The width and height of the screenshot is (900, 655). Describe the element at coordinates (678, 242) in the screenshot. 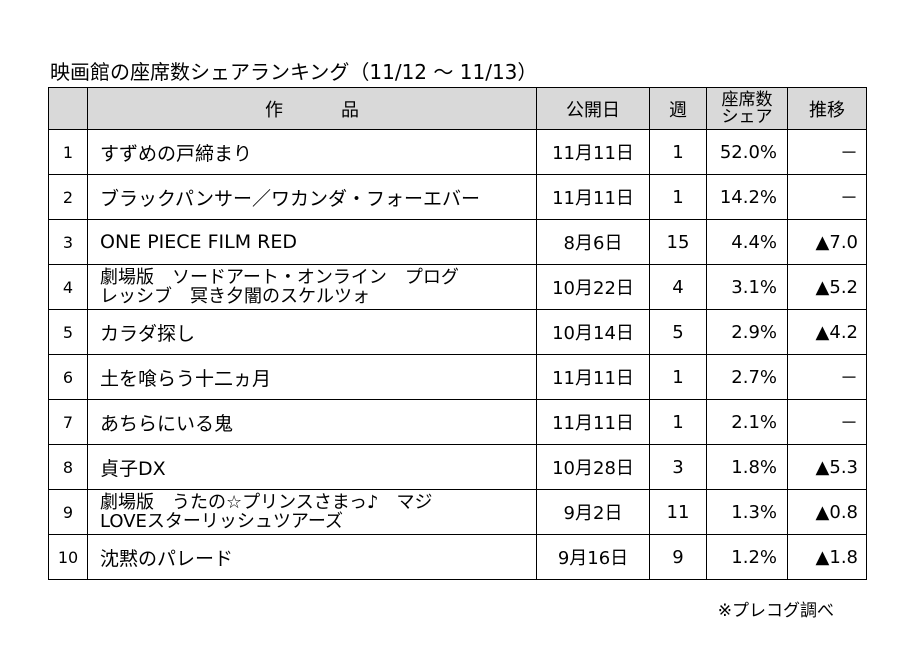

I see `week-cell: 15` at that location.